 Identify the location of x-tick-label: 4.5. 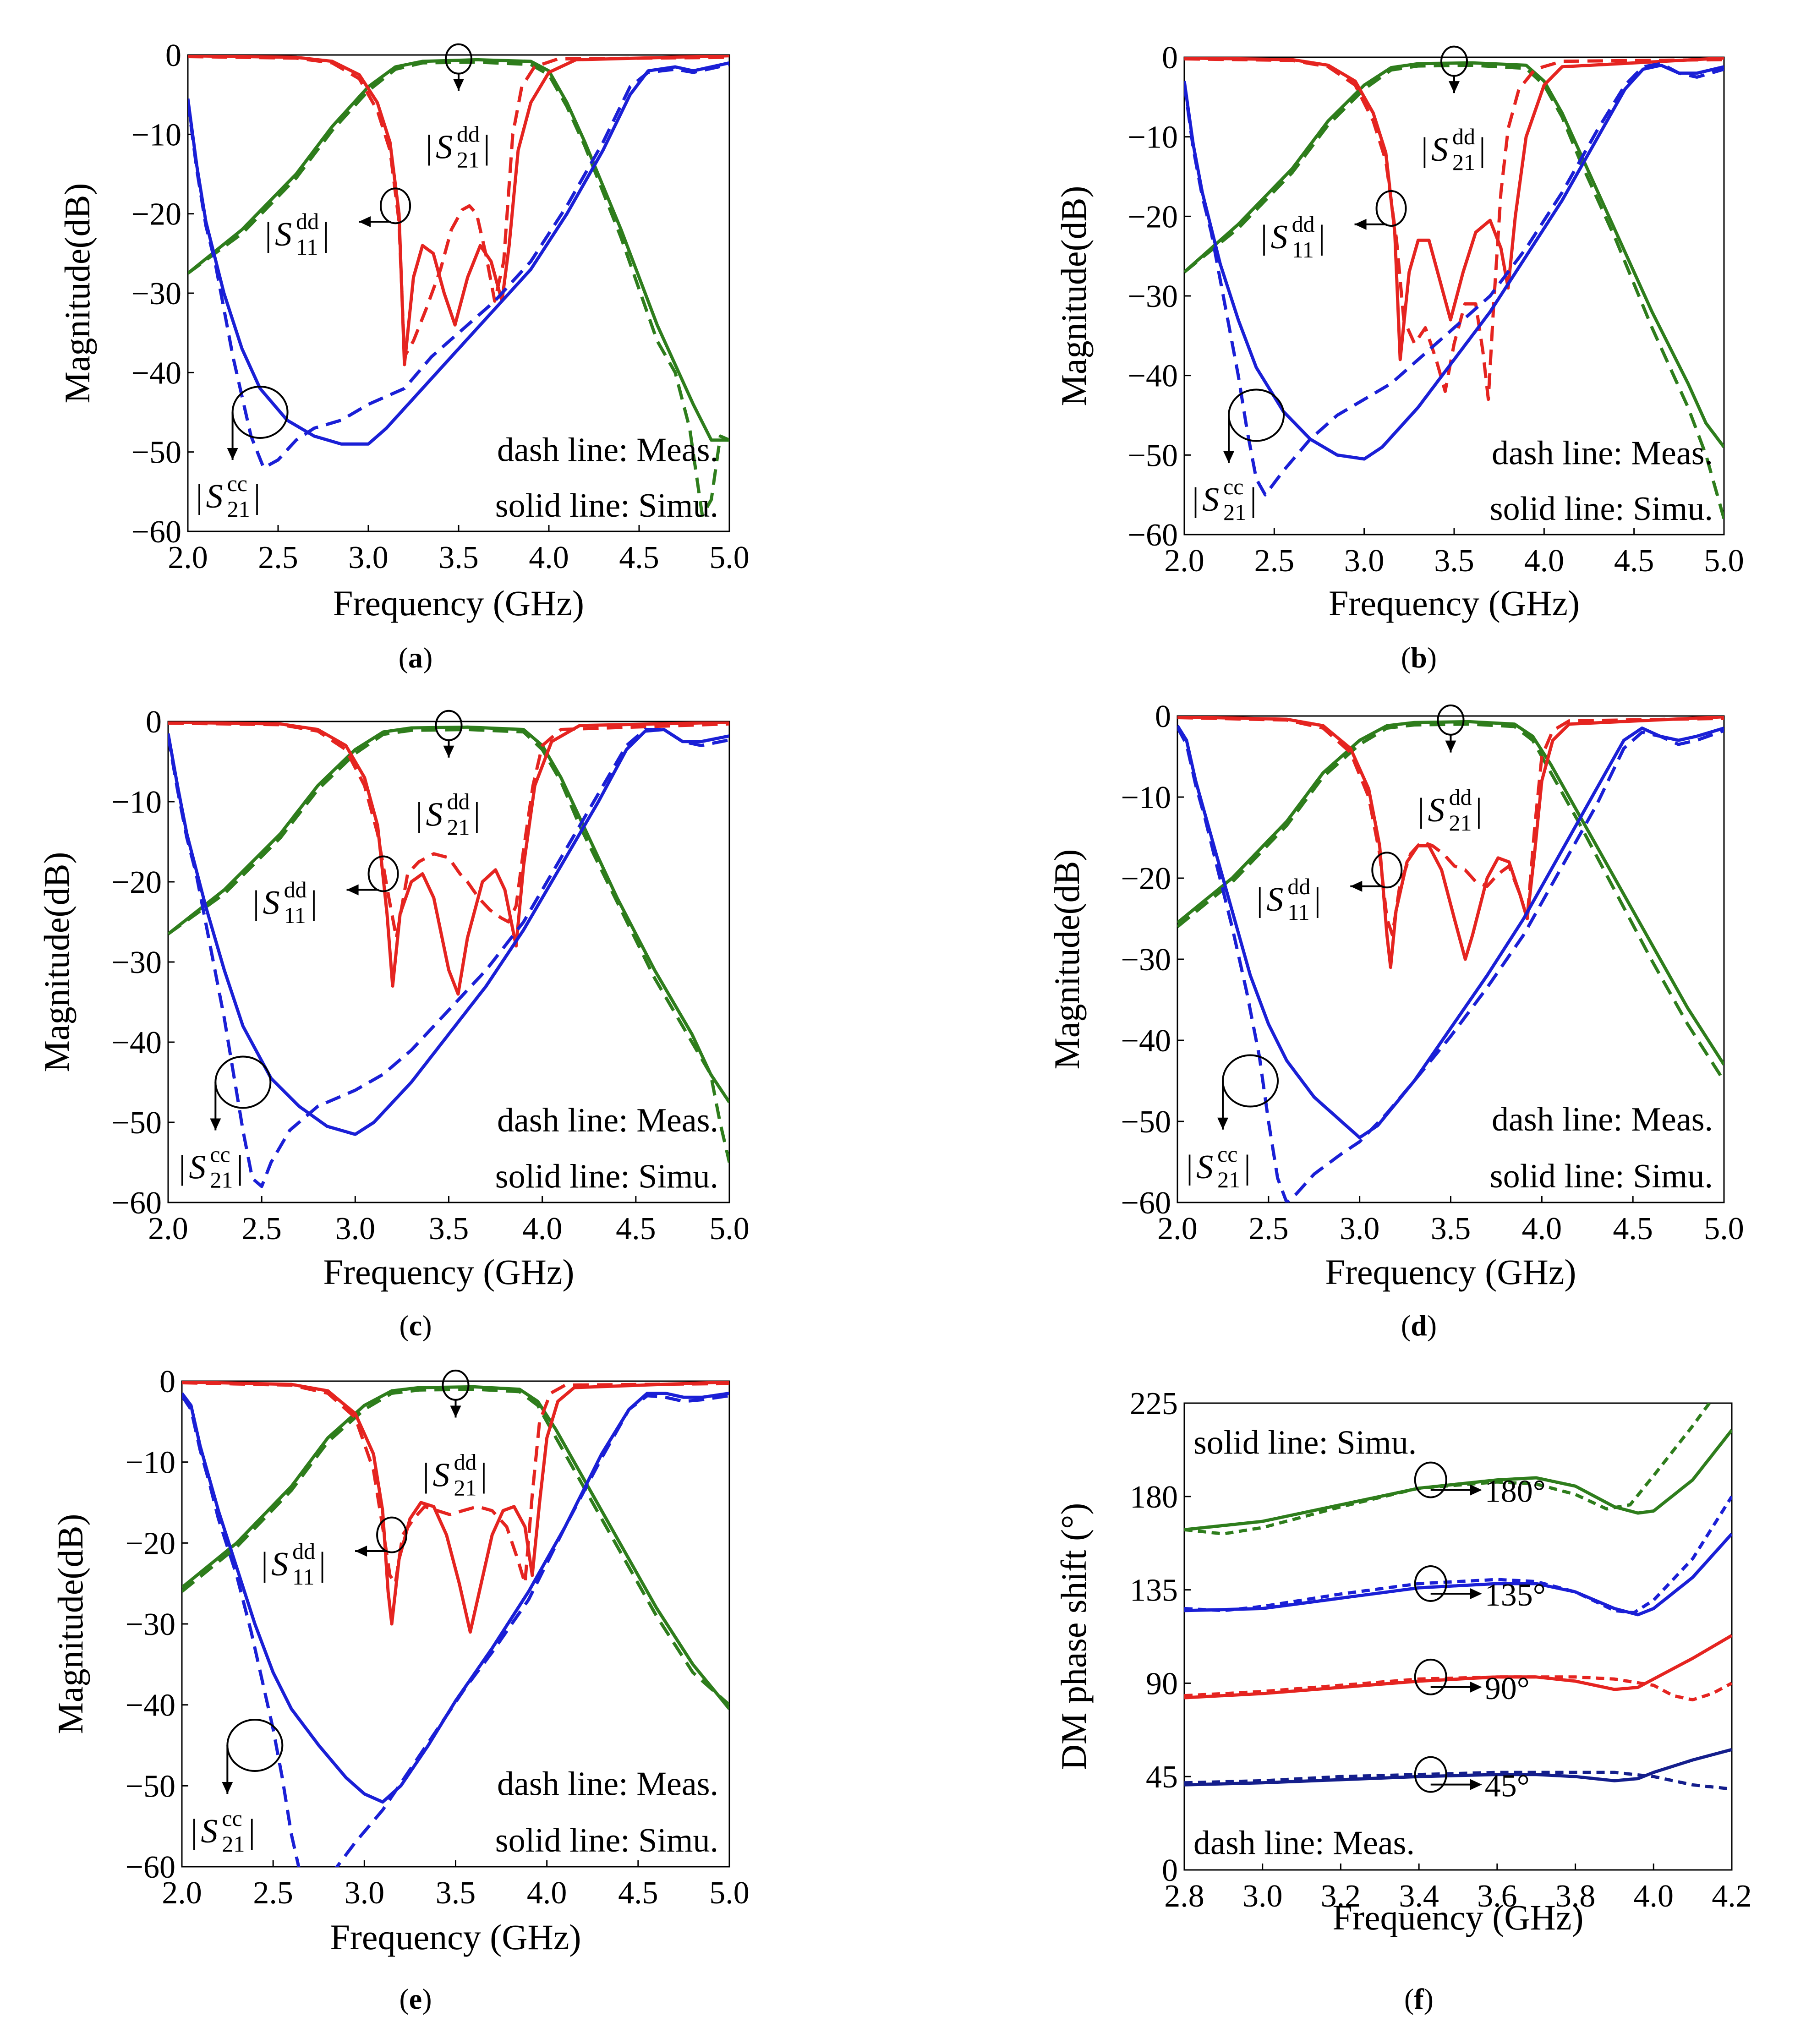
(638, 1893).